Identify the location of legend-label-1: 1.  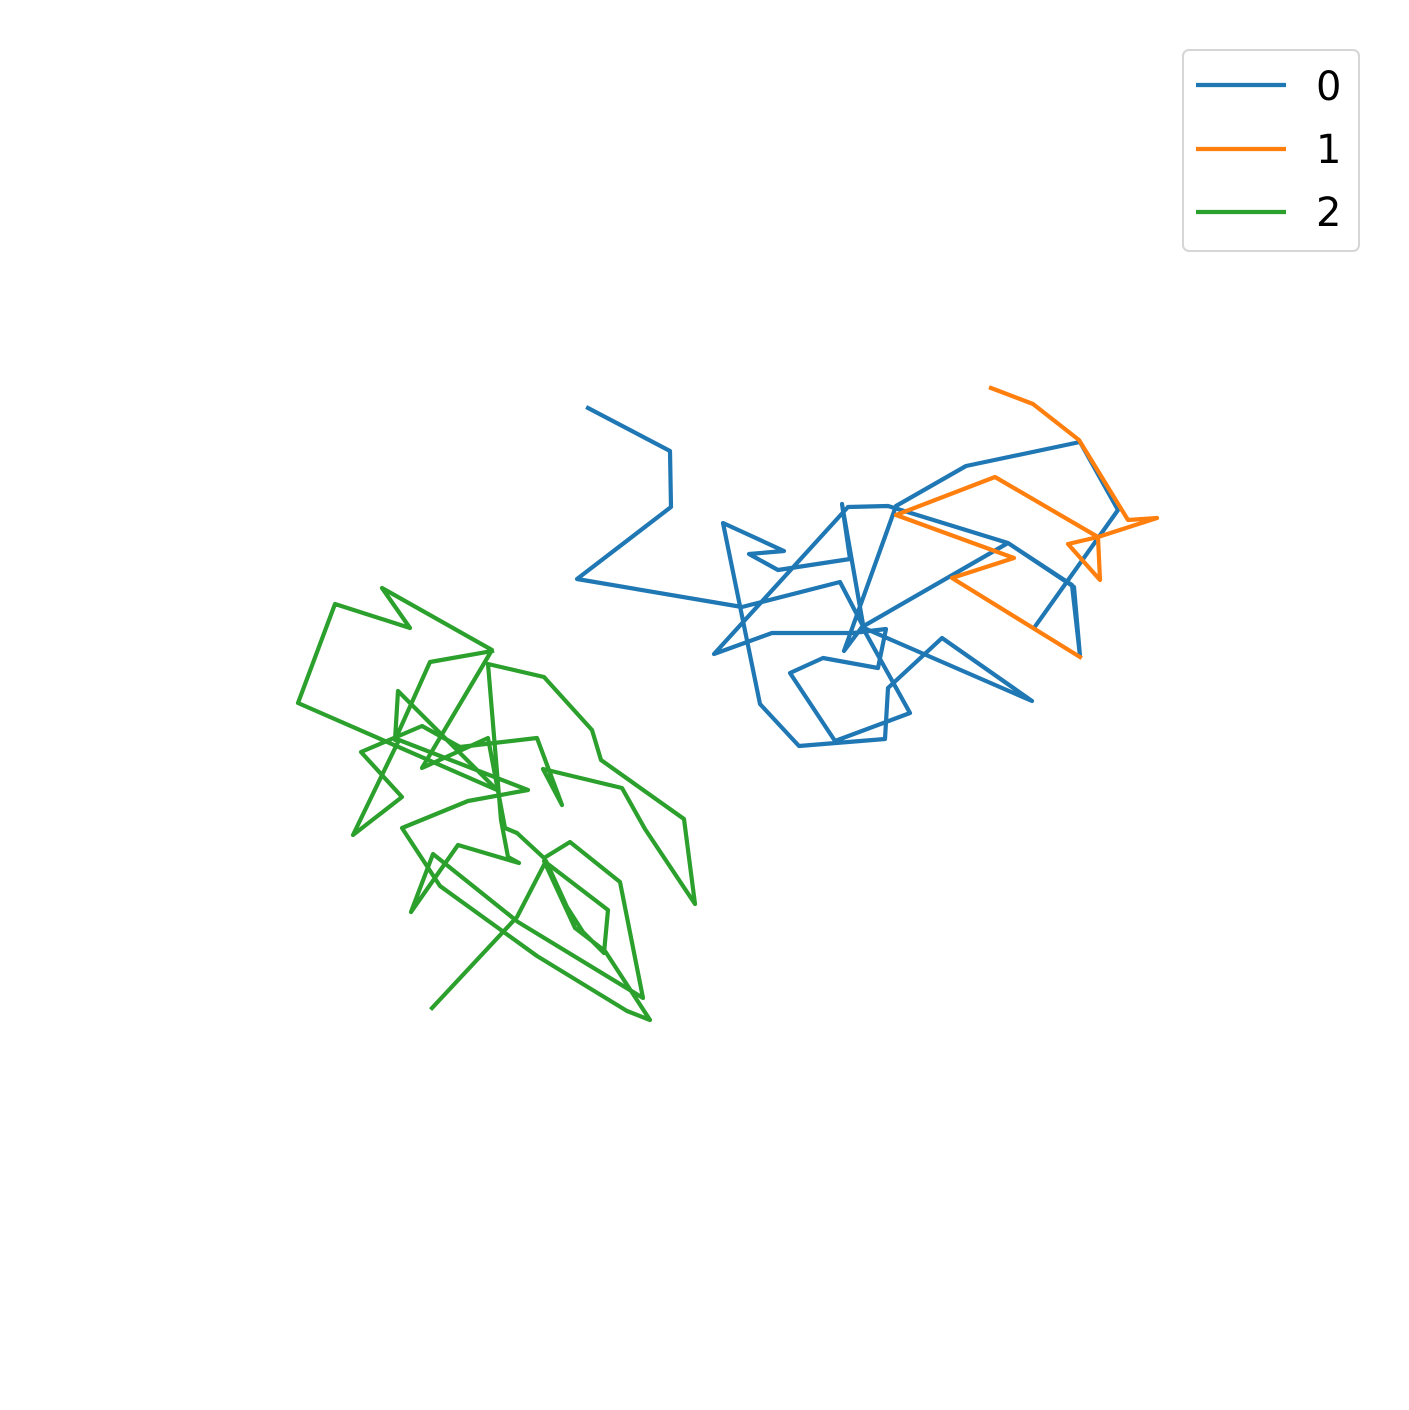
(1328, 150).